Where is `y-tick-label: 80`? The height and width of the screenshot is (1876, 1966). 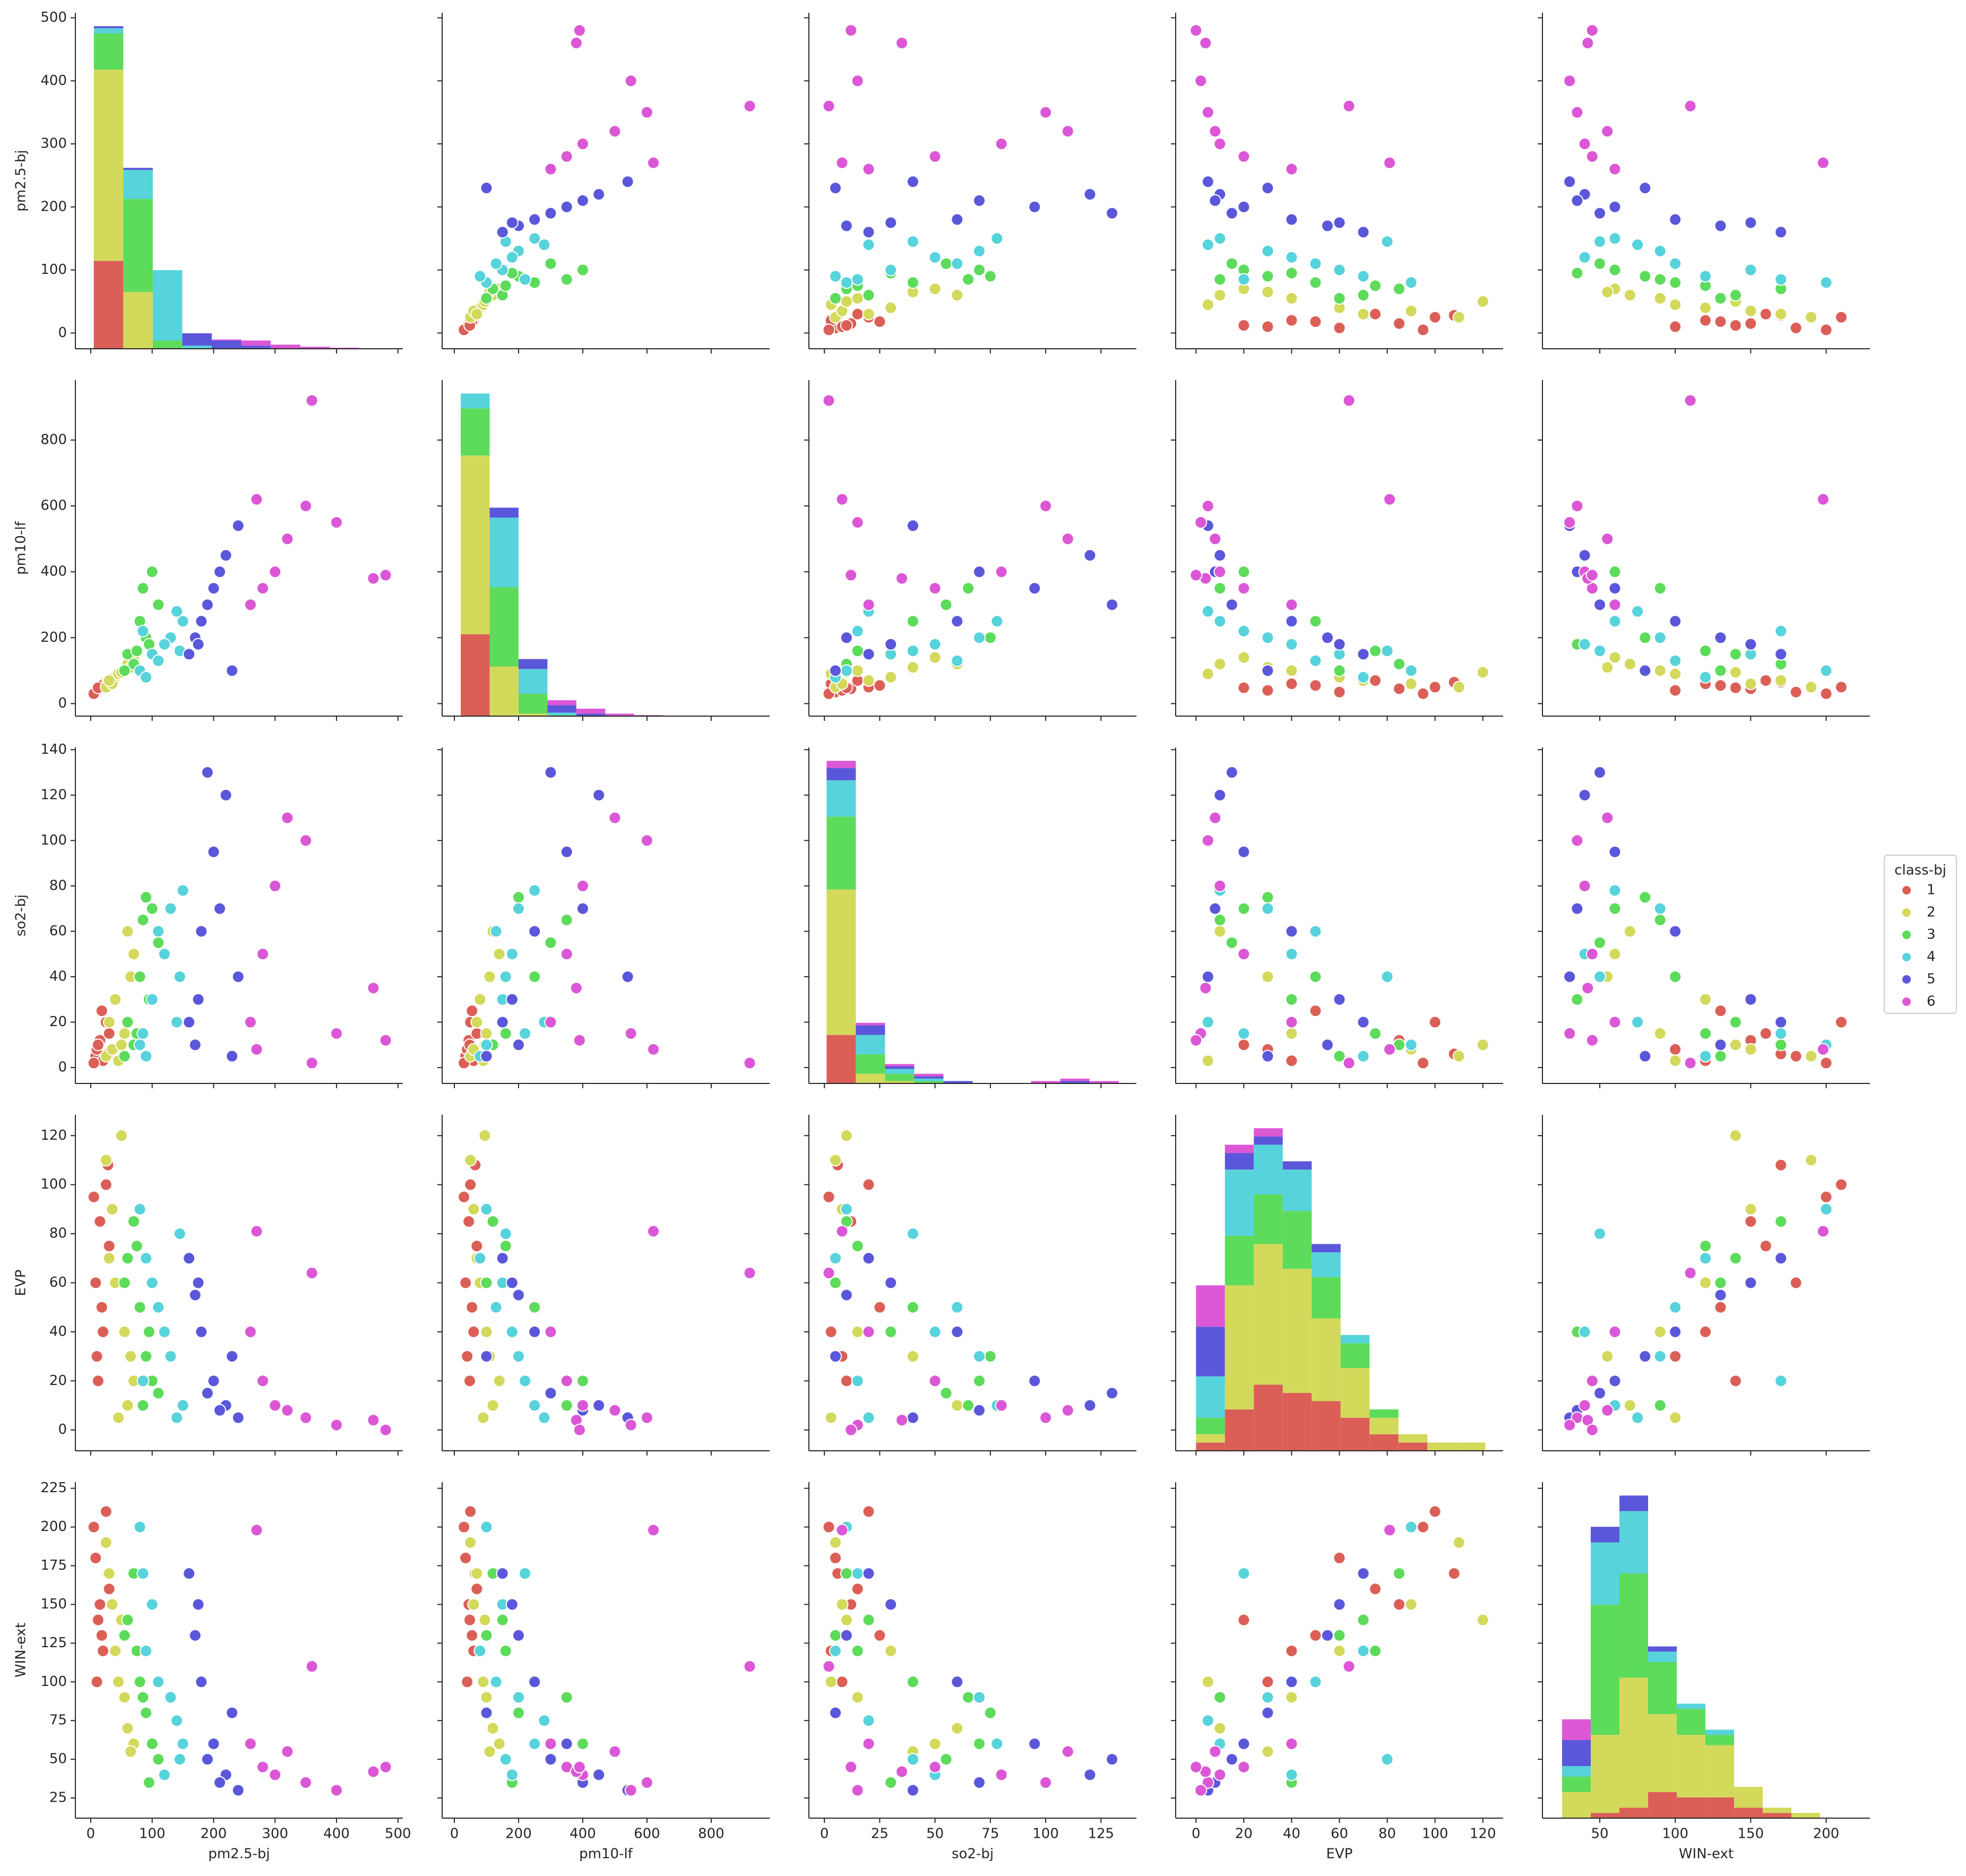
y-tick-label: 80 is located at coordinates (58, 885).